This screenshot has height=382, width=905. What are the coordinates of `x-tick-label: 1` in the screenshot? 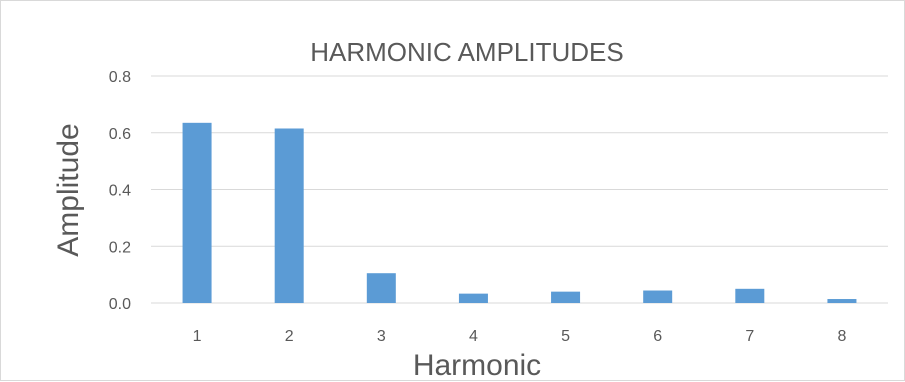 It's located at (197, 336).